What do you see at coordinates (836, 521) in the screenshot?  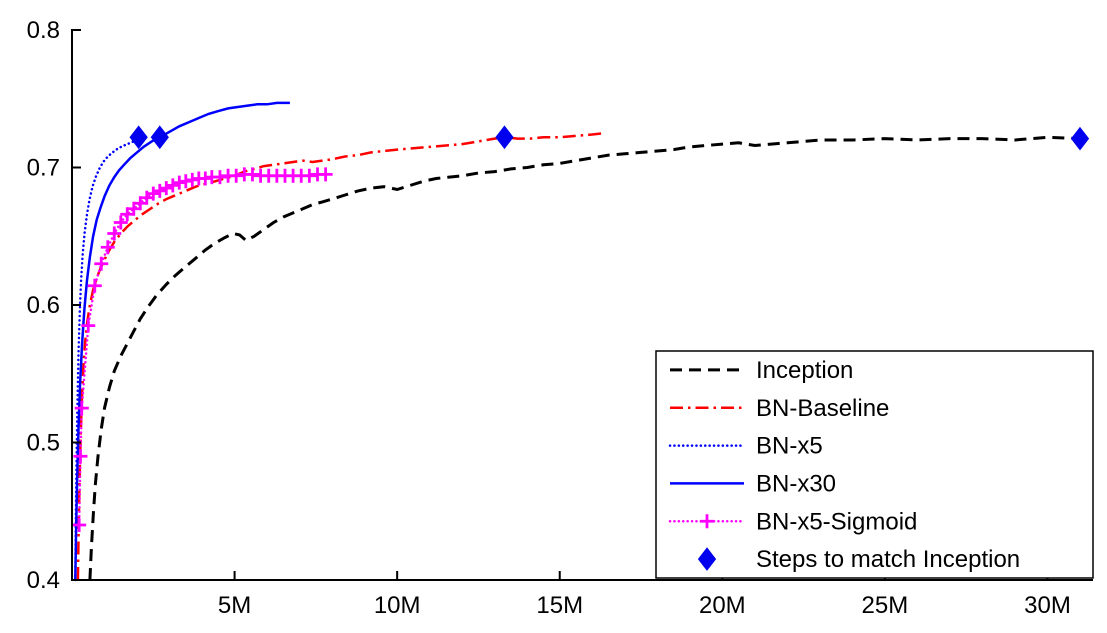 I see `legend-label: BN-x5-Sigmoid` at bounding box center [836, 521].